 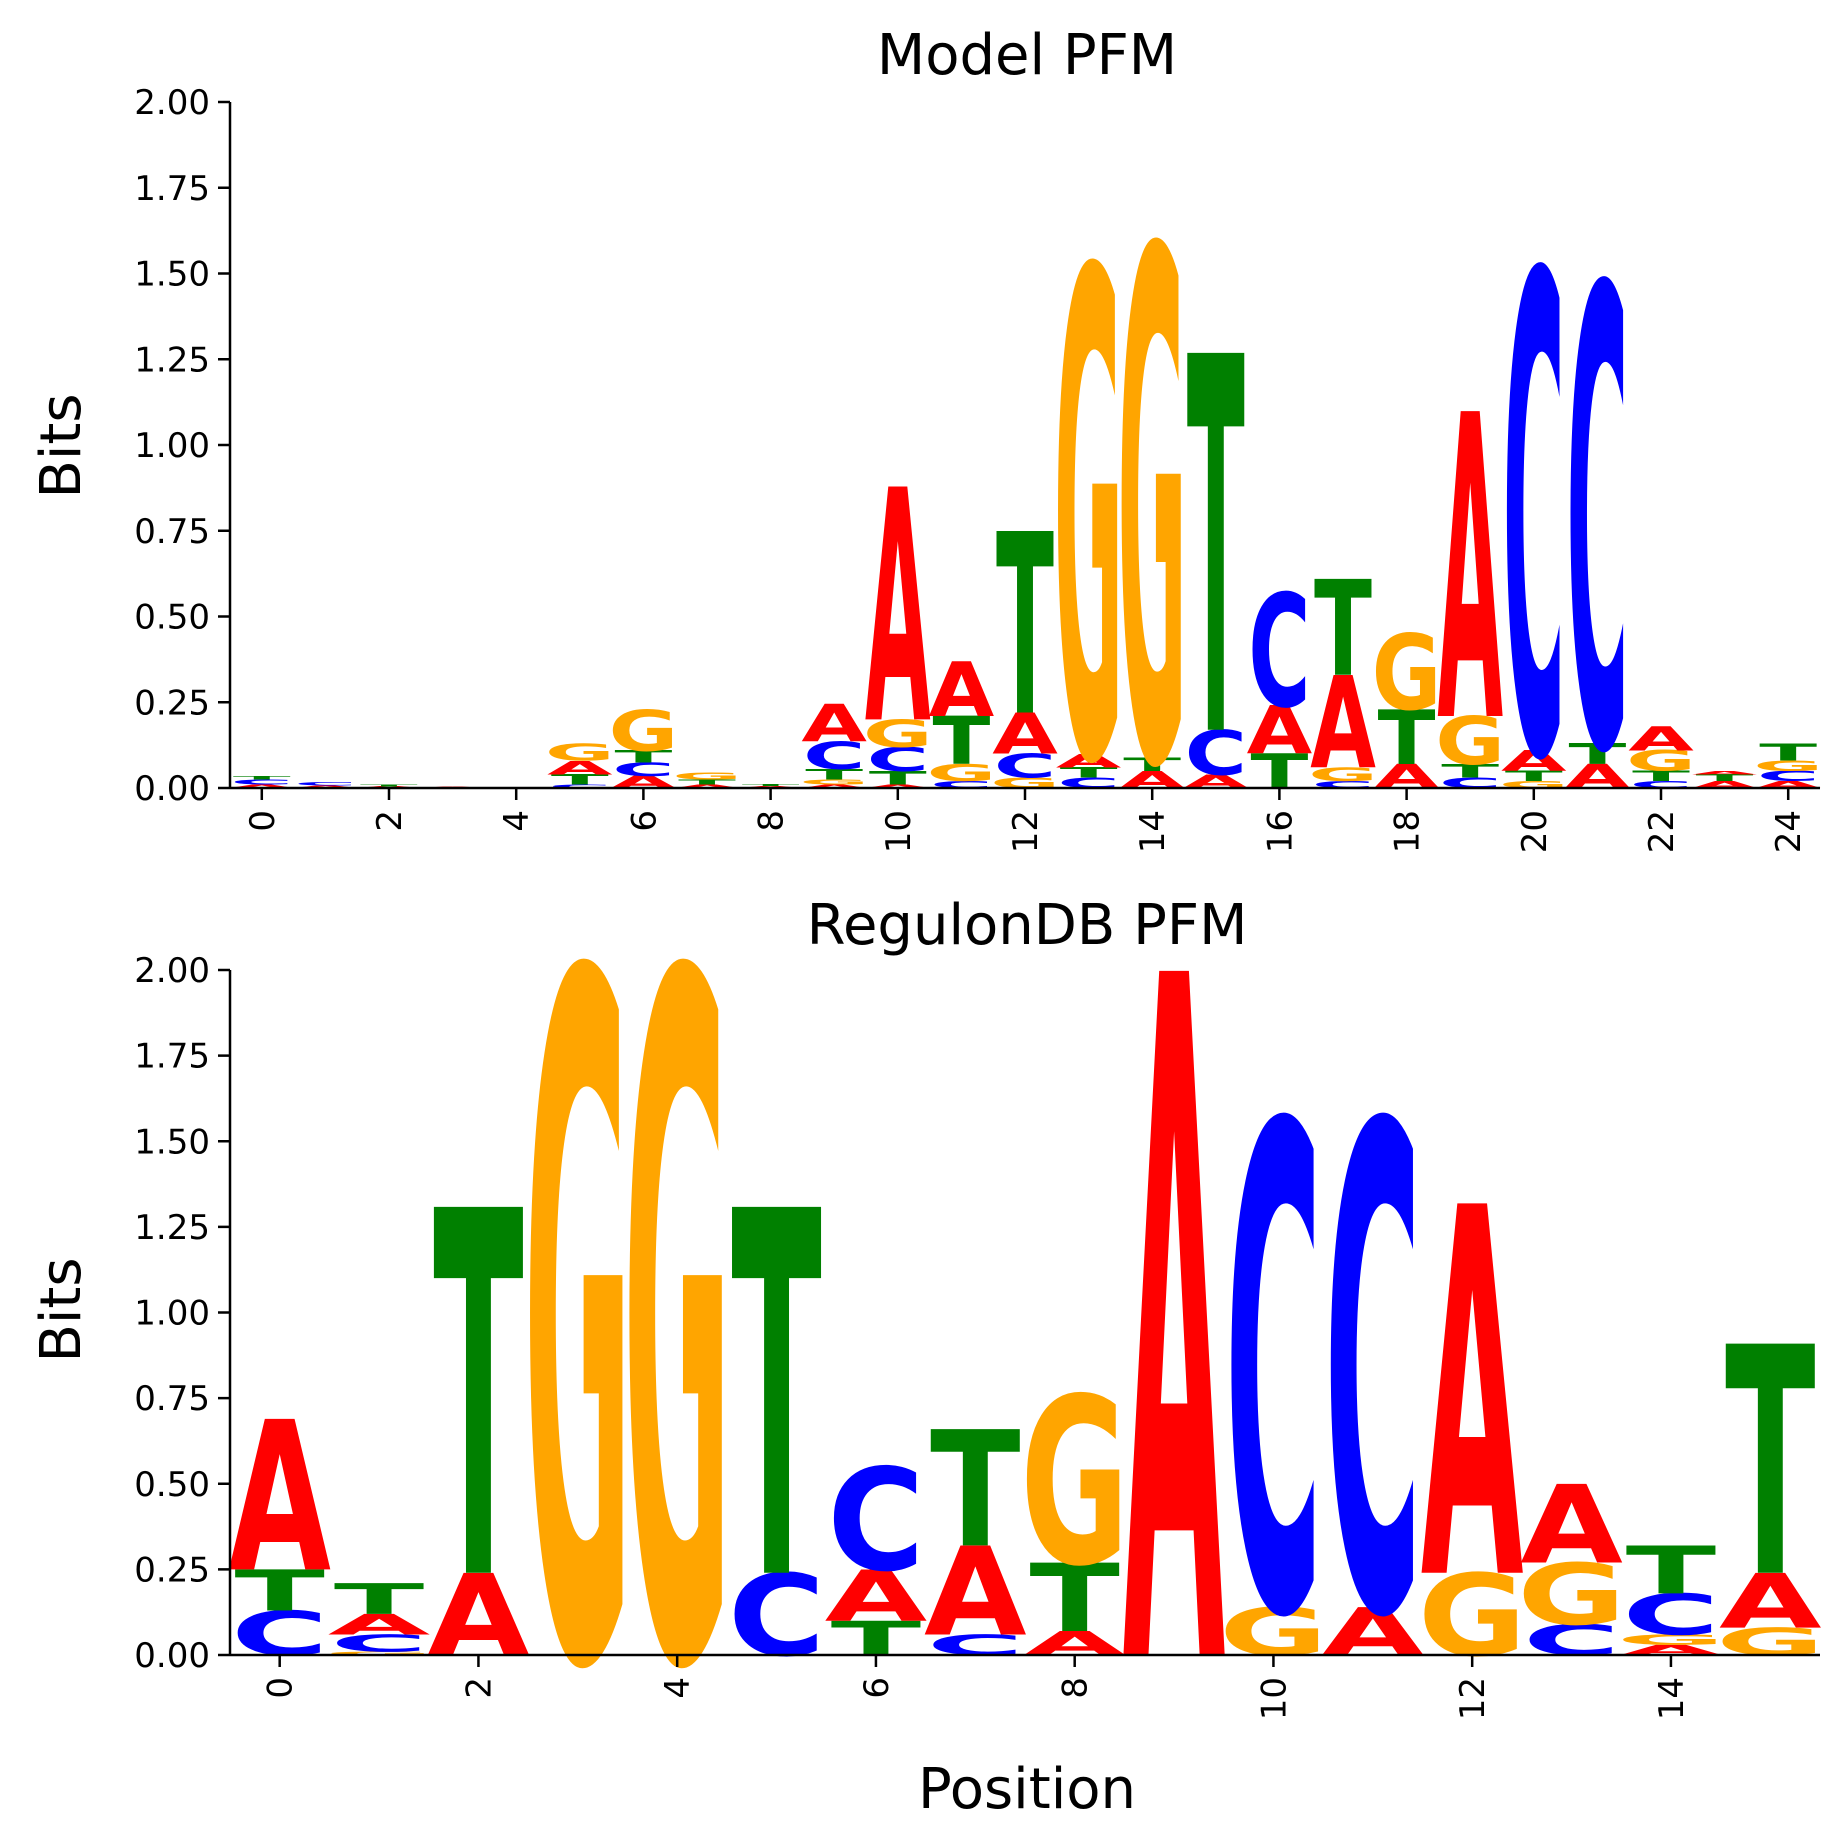 What do you see at coordinates (1280, 831) in the screenshot?
I see `x-tick-label: 16` at bounding box center [1280, 831].